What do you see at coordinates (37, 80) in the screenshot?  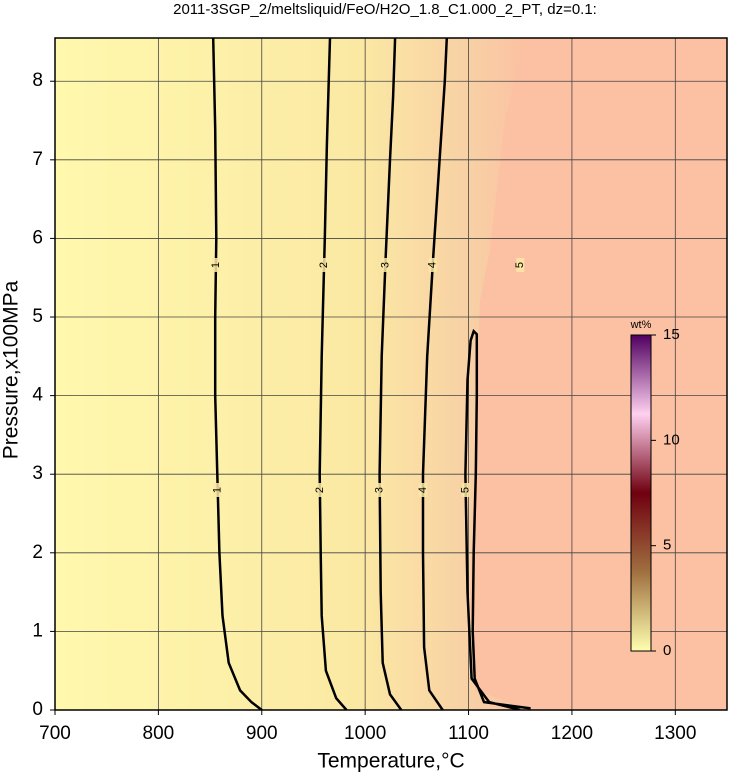 I see `y-tick-label: 8` at bounding box center [37, 80].